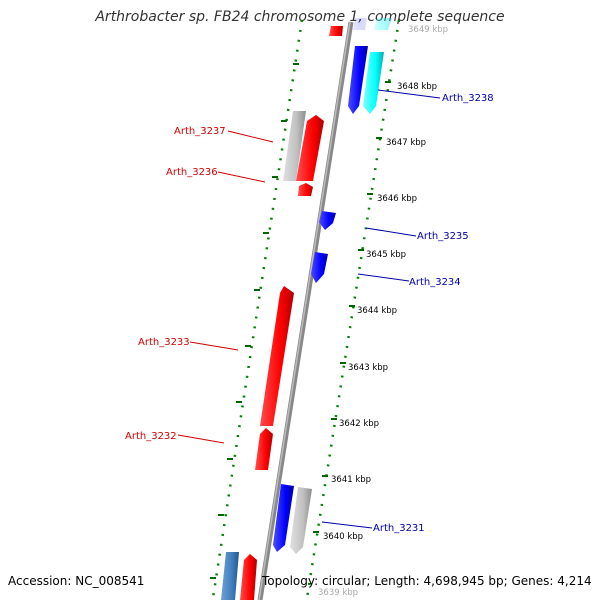 The height and width of the screenshot is (600, 600). What do you see at coordinates (397, 199) in the screenshot?
I see `kbp-label: 3646 kbp` at bounding box center [397, 199].